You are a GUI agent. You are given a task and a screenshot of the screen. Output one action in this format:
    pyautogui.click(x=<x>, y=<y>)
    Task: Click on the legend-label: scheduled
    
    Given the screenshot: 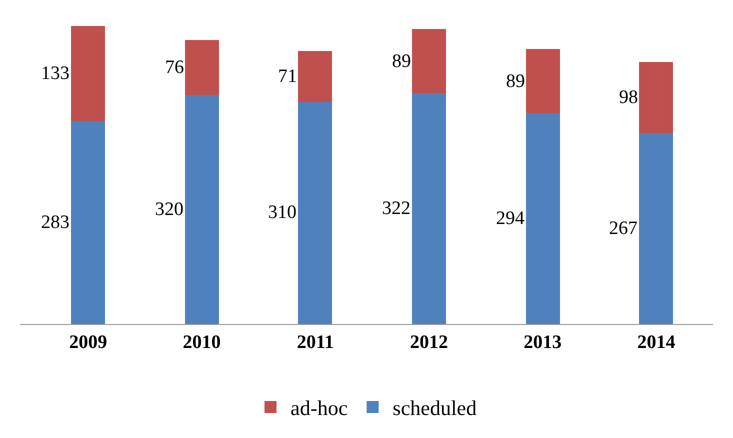 What is the action you would take?
    pyautogui.click(x=435, y=408)
    